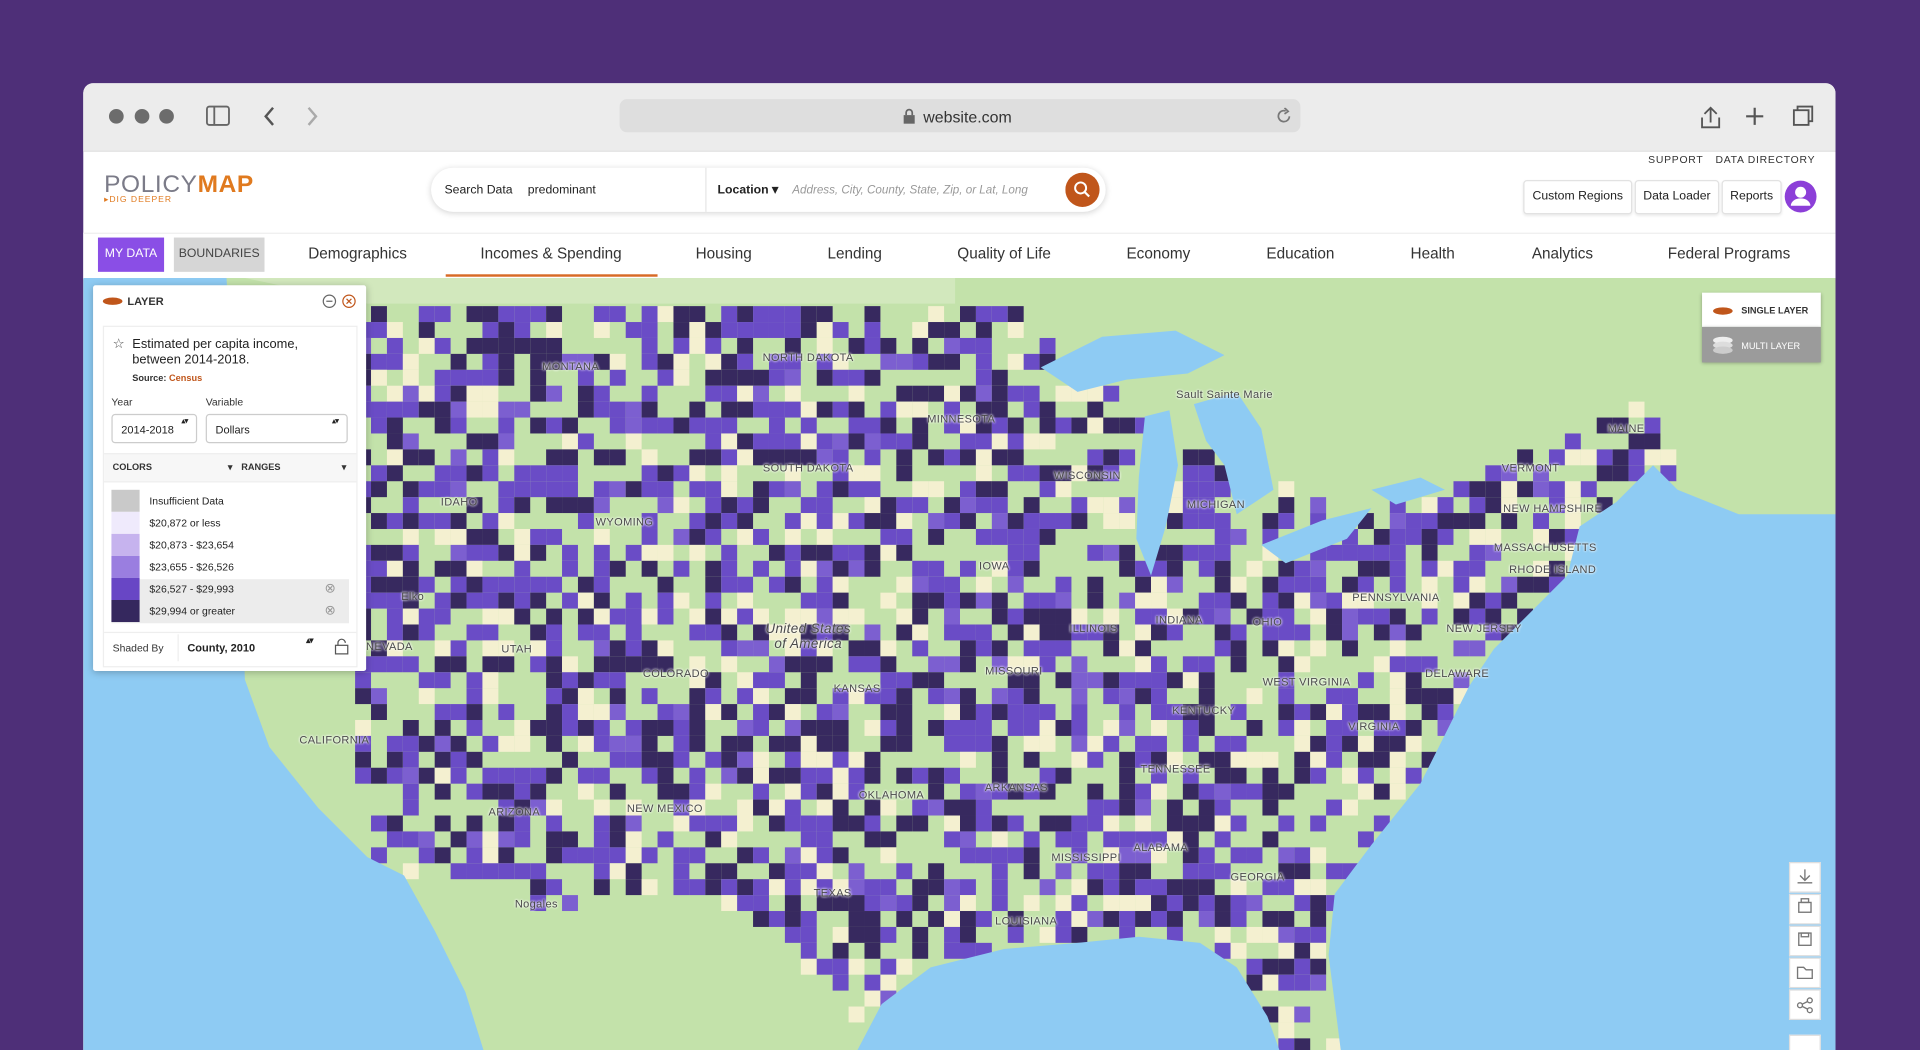 The height and width of the screenshot is (1050, 1920). I want to click on location-dropdown: Location ▾, so click(748, 190).